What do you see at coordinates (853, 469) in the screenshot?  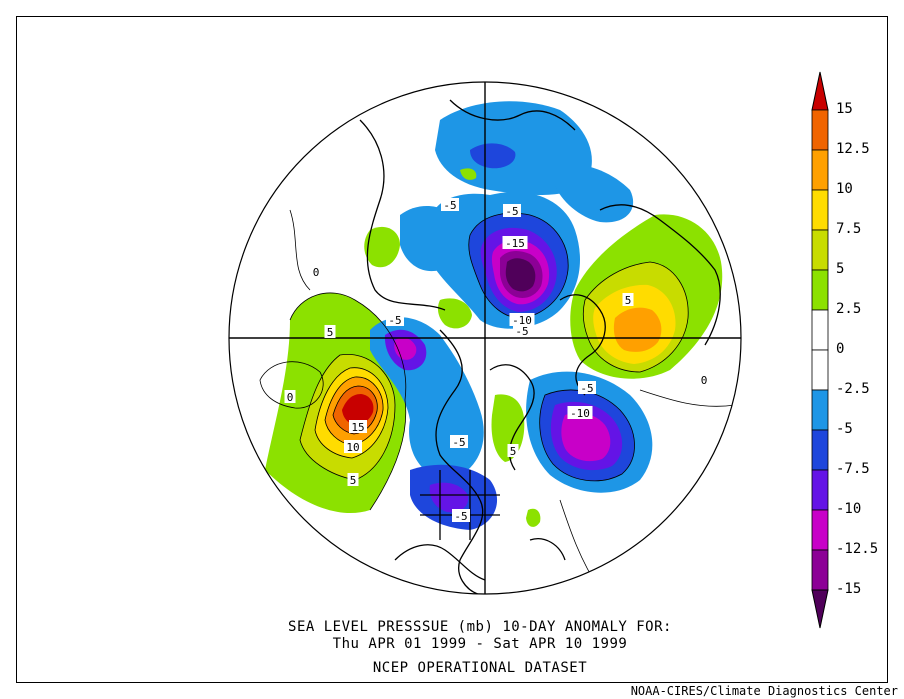 I see `colorbar-tick-label: -7.5` at bounding box center [853, 469].